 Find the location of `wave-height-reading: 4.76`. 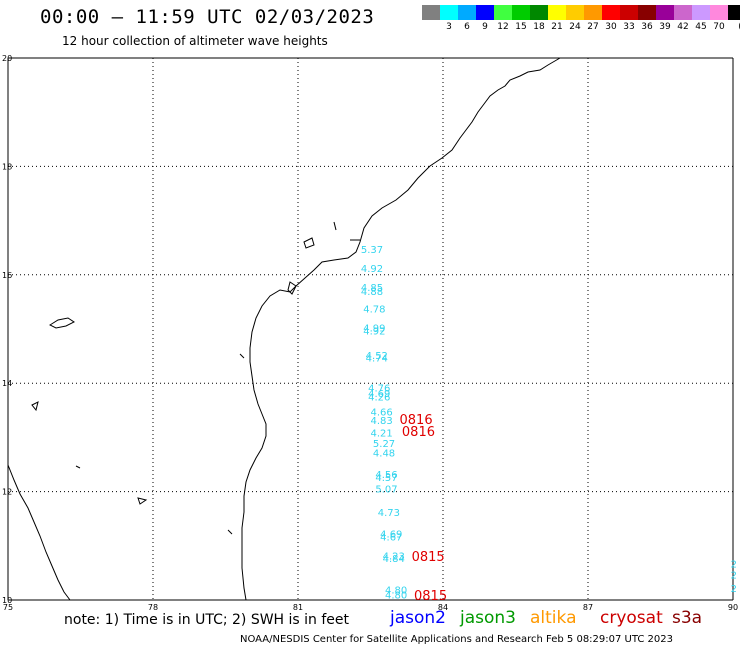

wave-height-reading: 4.76 is located at coordinates (379, 388).